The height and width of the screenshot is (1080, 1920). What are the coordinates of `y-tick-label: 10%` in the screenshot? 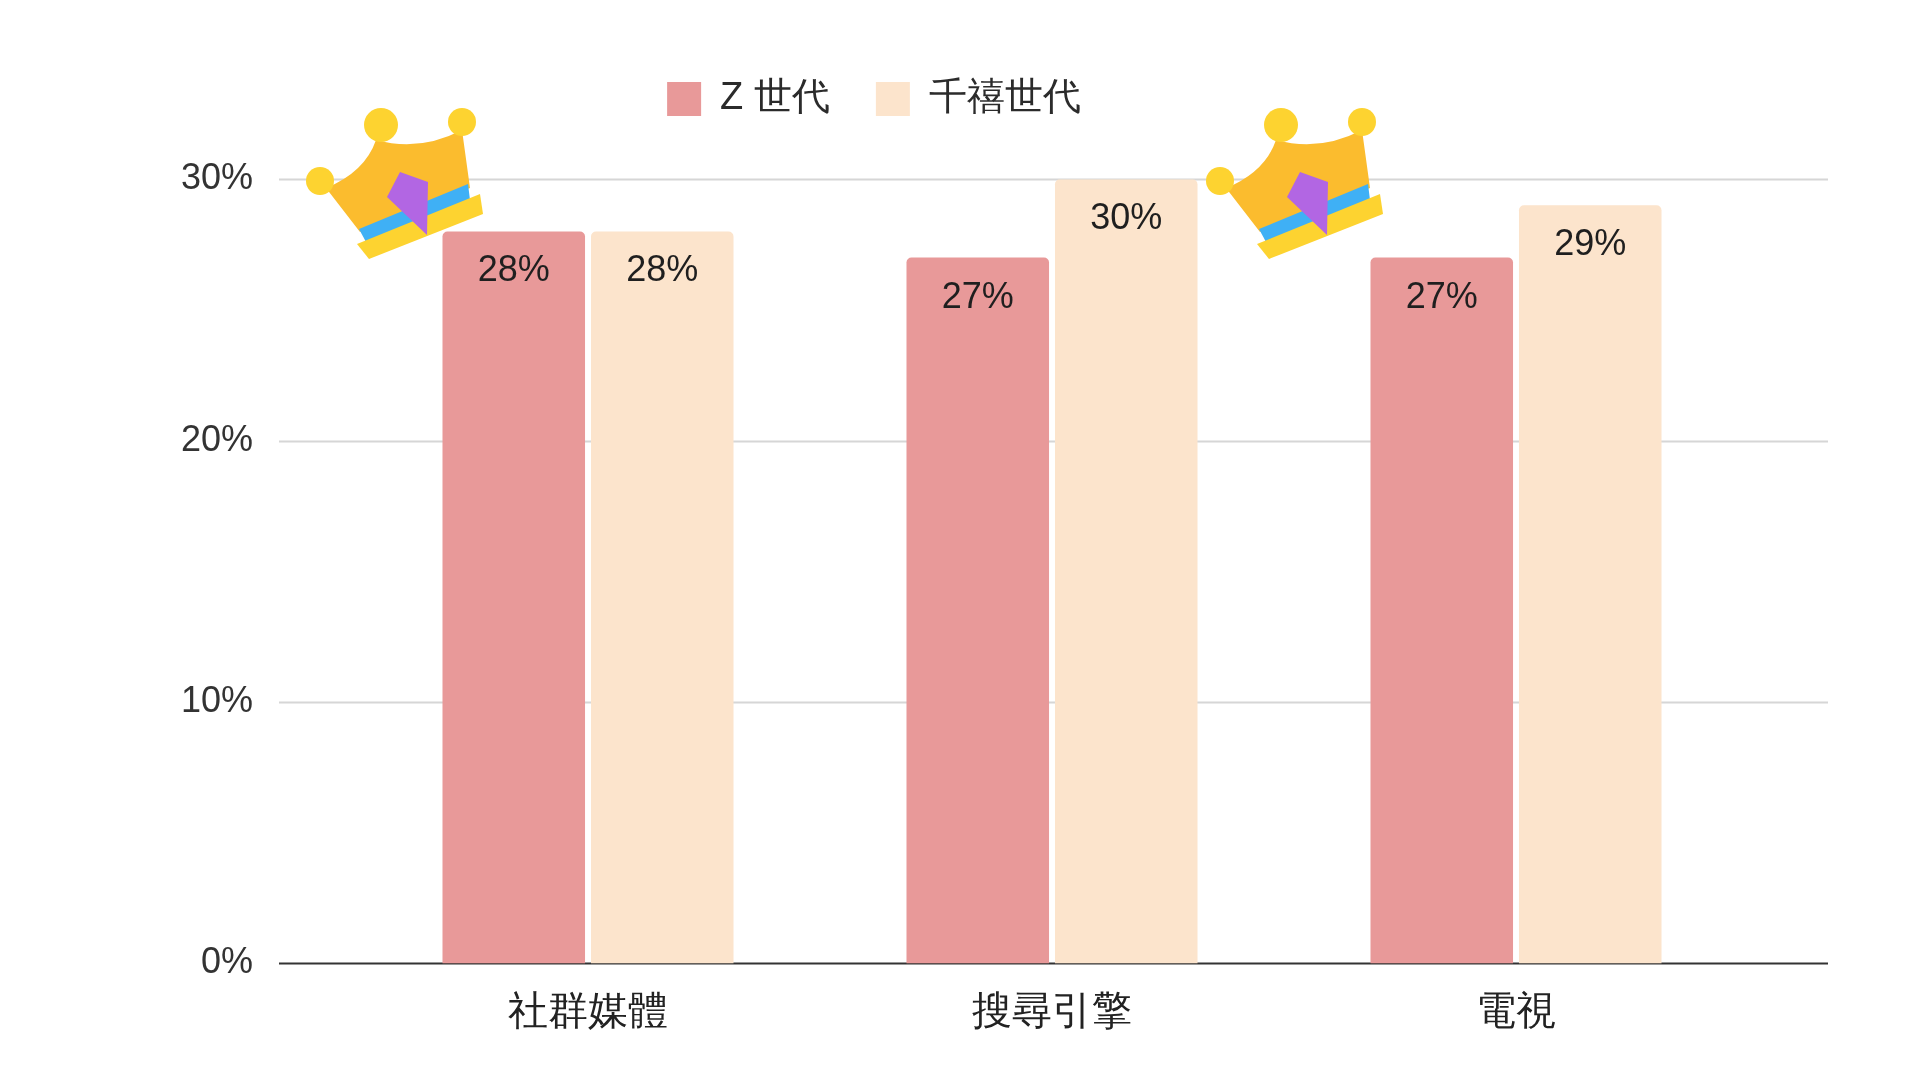 It's located at (216, 699).